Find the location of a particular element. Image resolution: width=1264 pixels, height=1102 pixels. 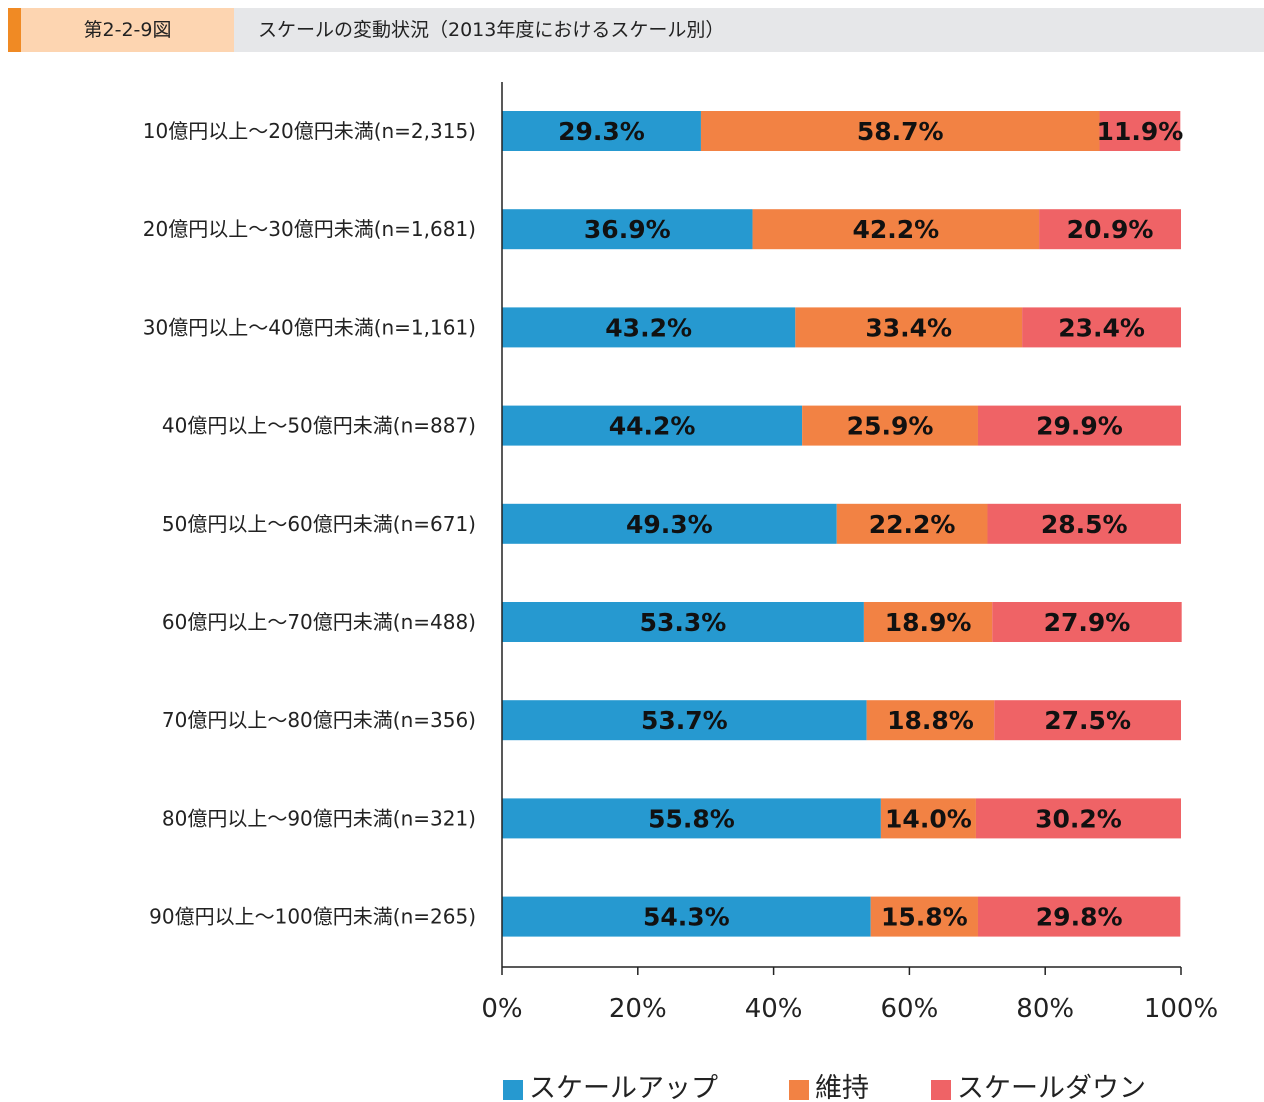

category-label: 30億円以上～40億円未満(n=1,161) is located at coordinates (309, 327).